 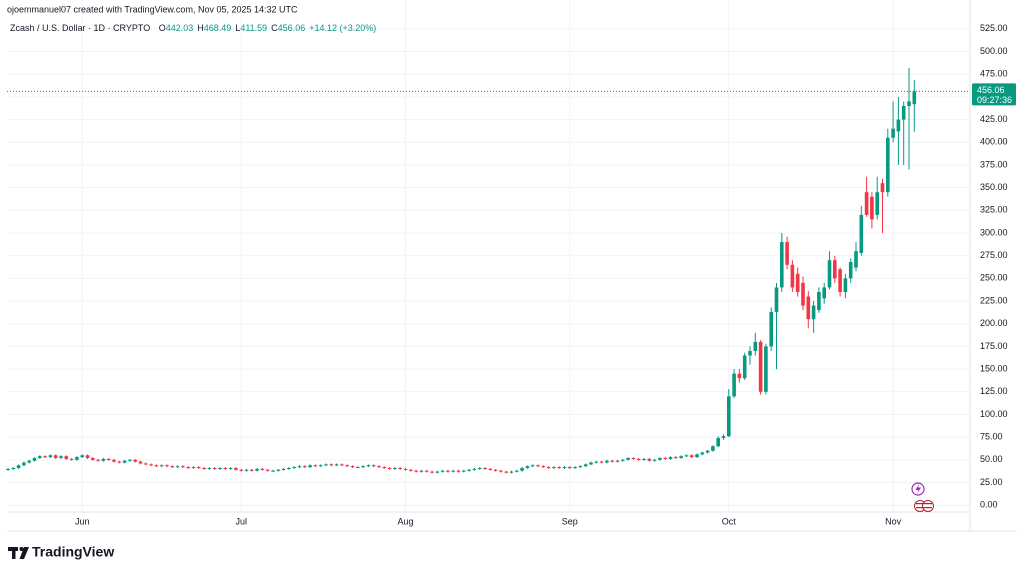 What do you see at coordinates (994, 323) in the screenshot?
I see `y-tick-label: 200.00` at bounding box center [994, 323].